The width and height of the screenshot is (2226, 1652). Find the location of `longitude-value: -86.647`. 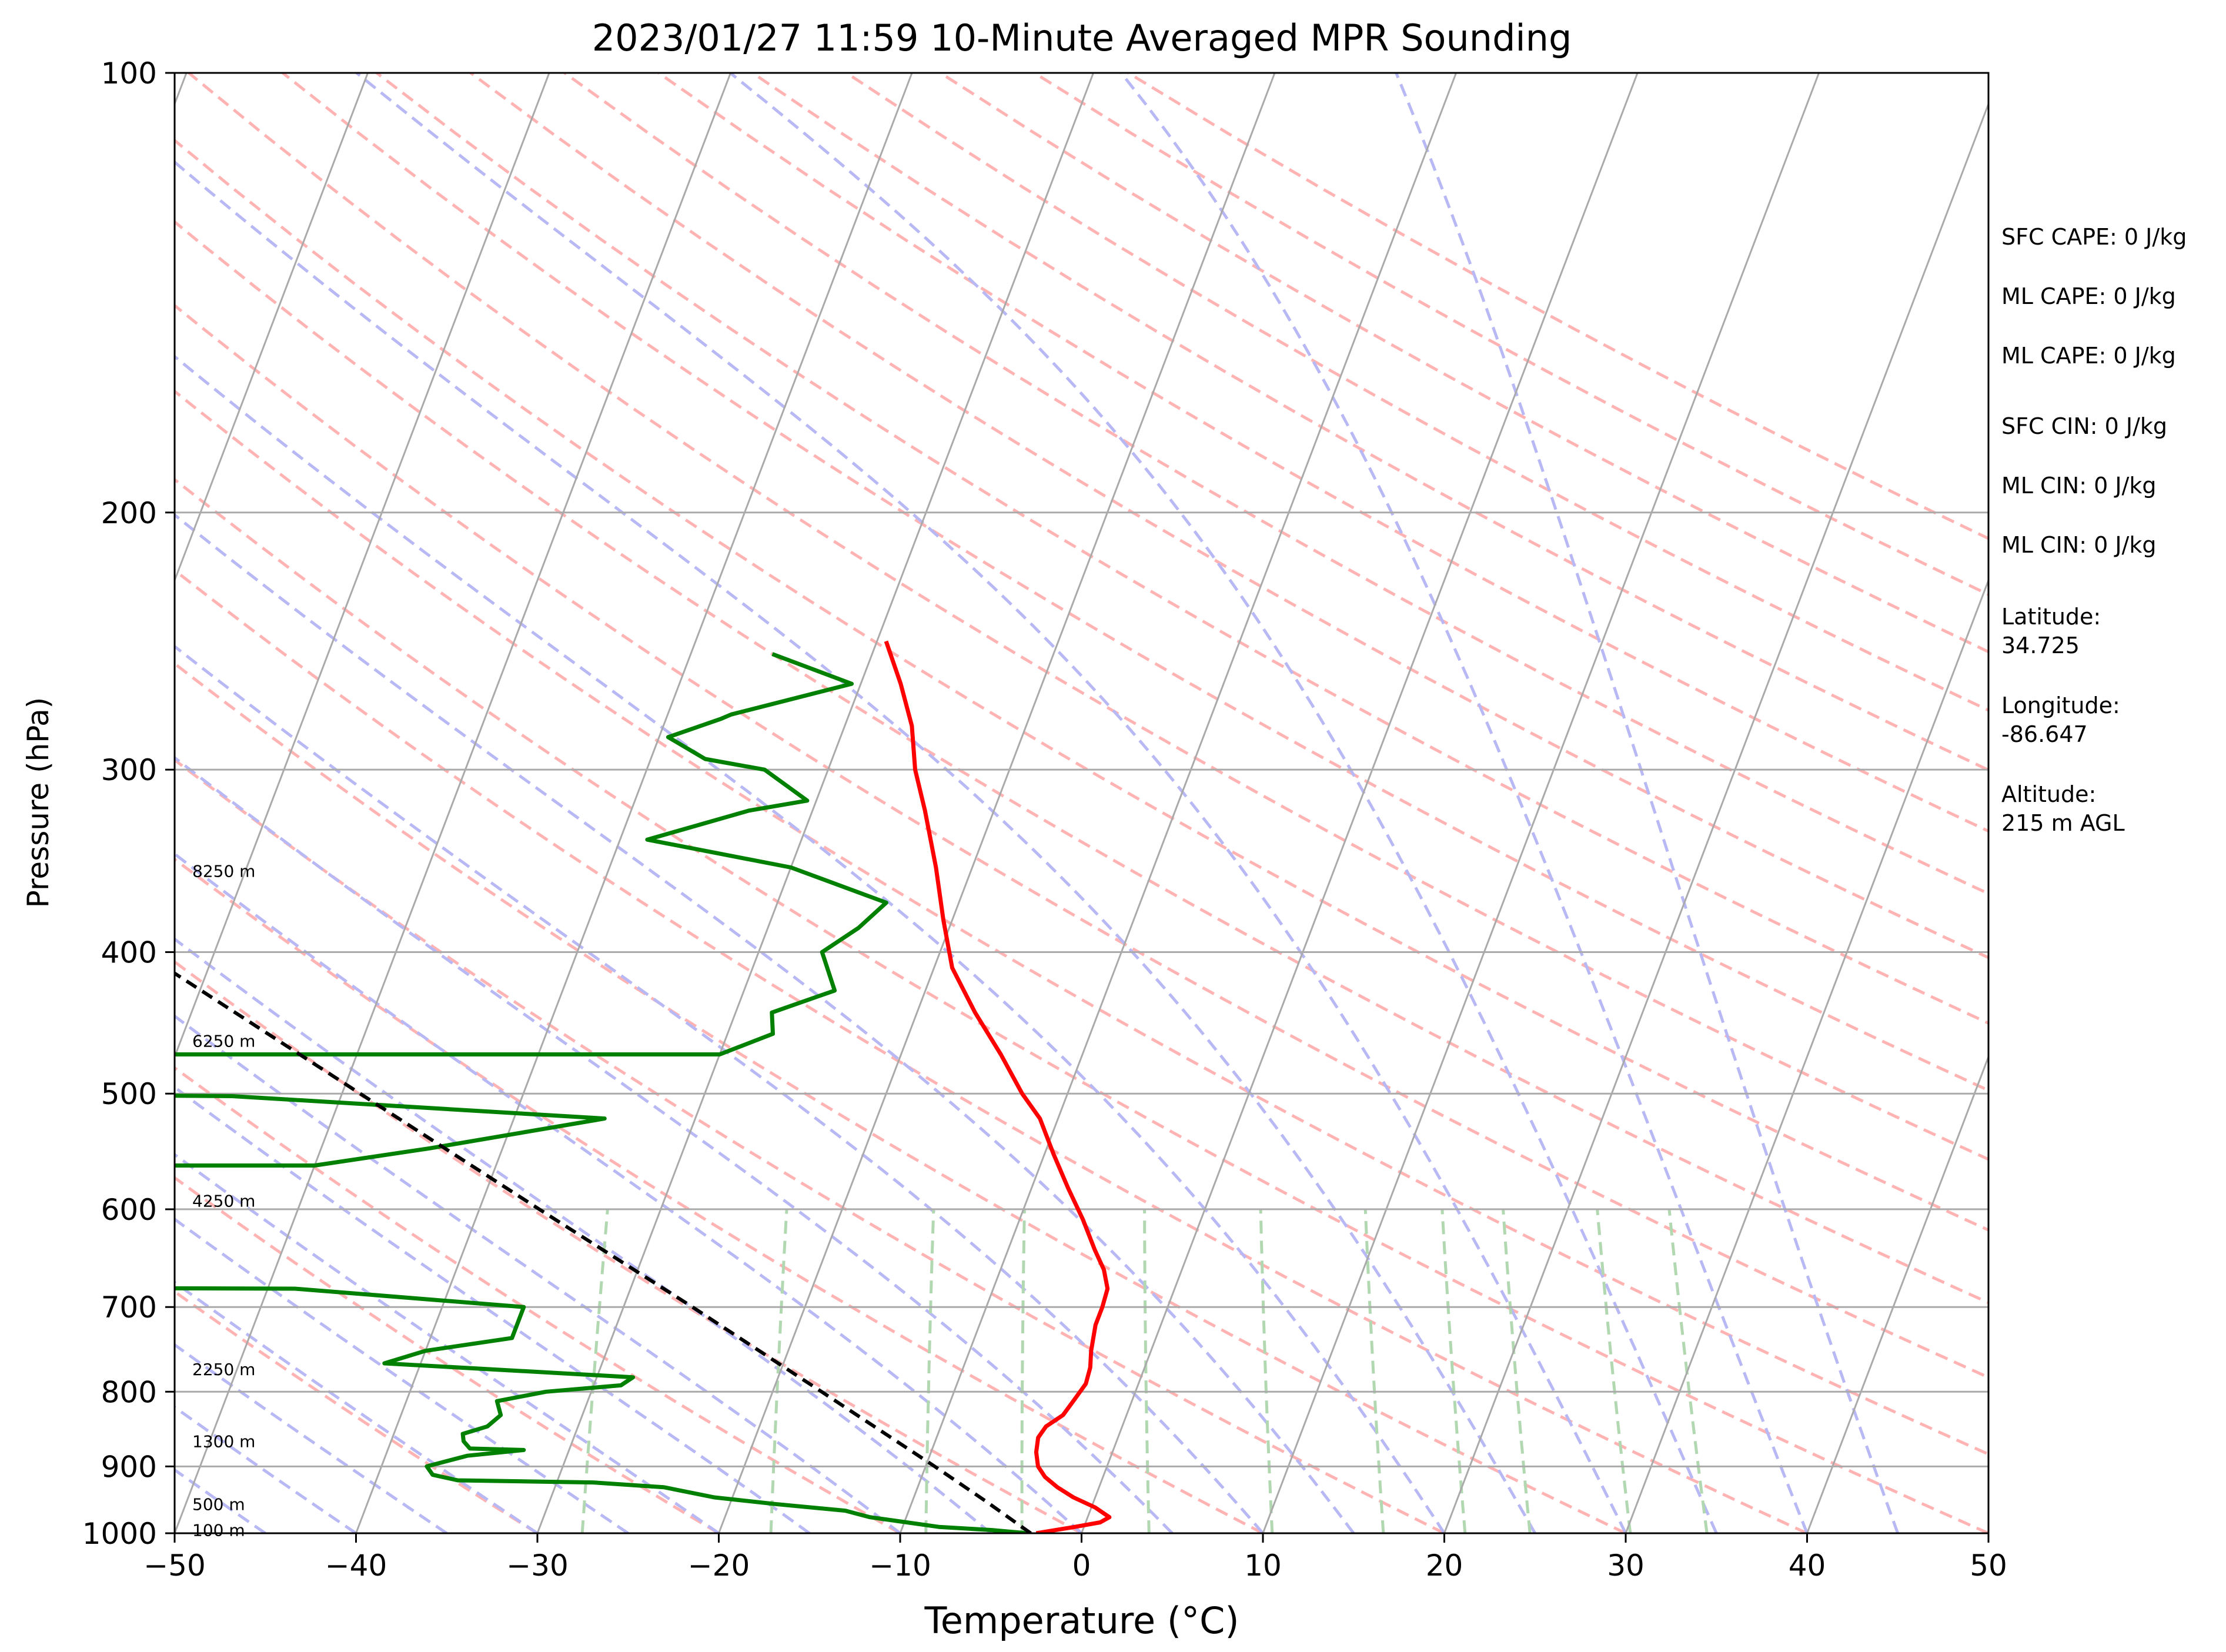

longitude-value: -86.647 is located at coordinates (2044, 734).